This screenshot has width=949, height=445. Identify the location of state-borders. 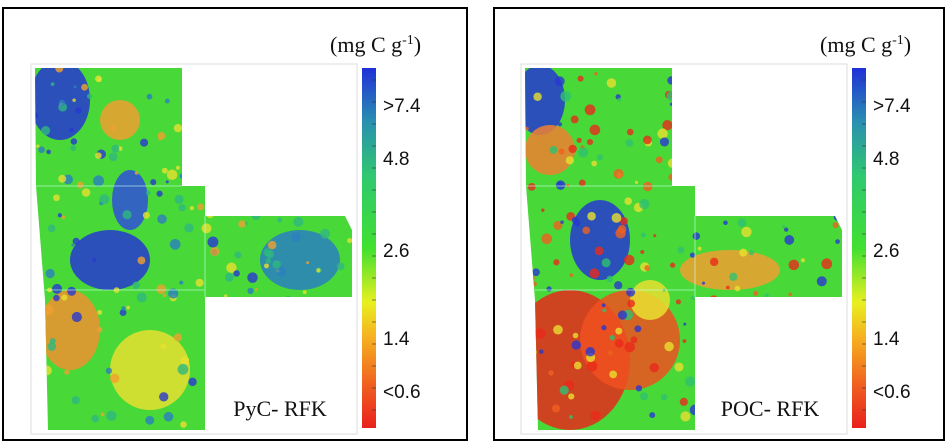
(611, 241).